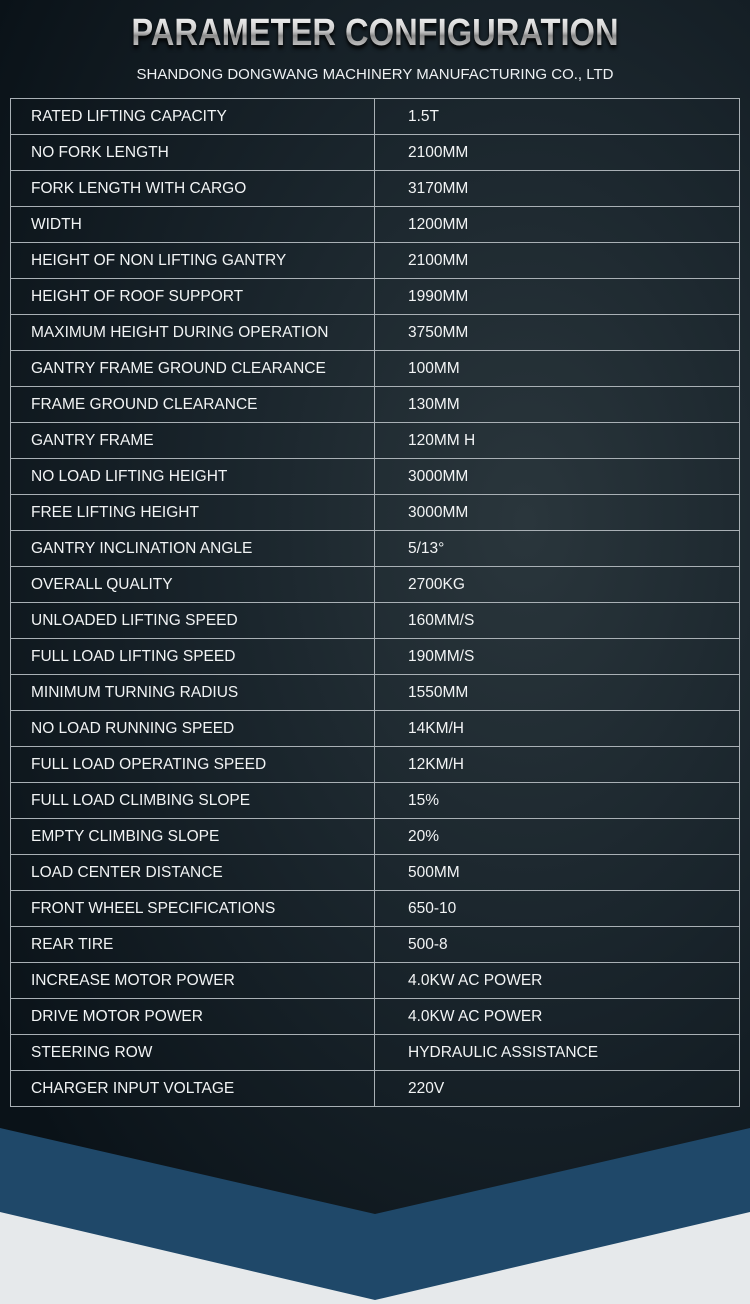 The height and width of the screenshot is (1304, 750). What do you see at coordinates (192, 224) in the screenshot?
I see `parameter-name: WIDTH` at bounding box center [192, 224].